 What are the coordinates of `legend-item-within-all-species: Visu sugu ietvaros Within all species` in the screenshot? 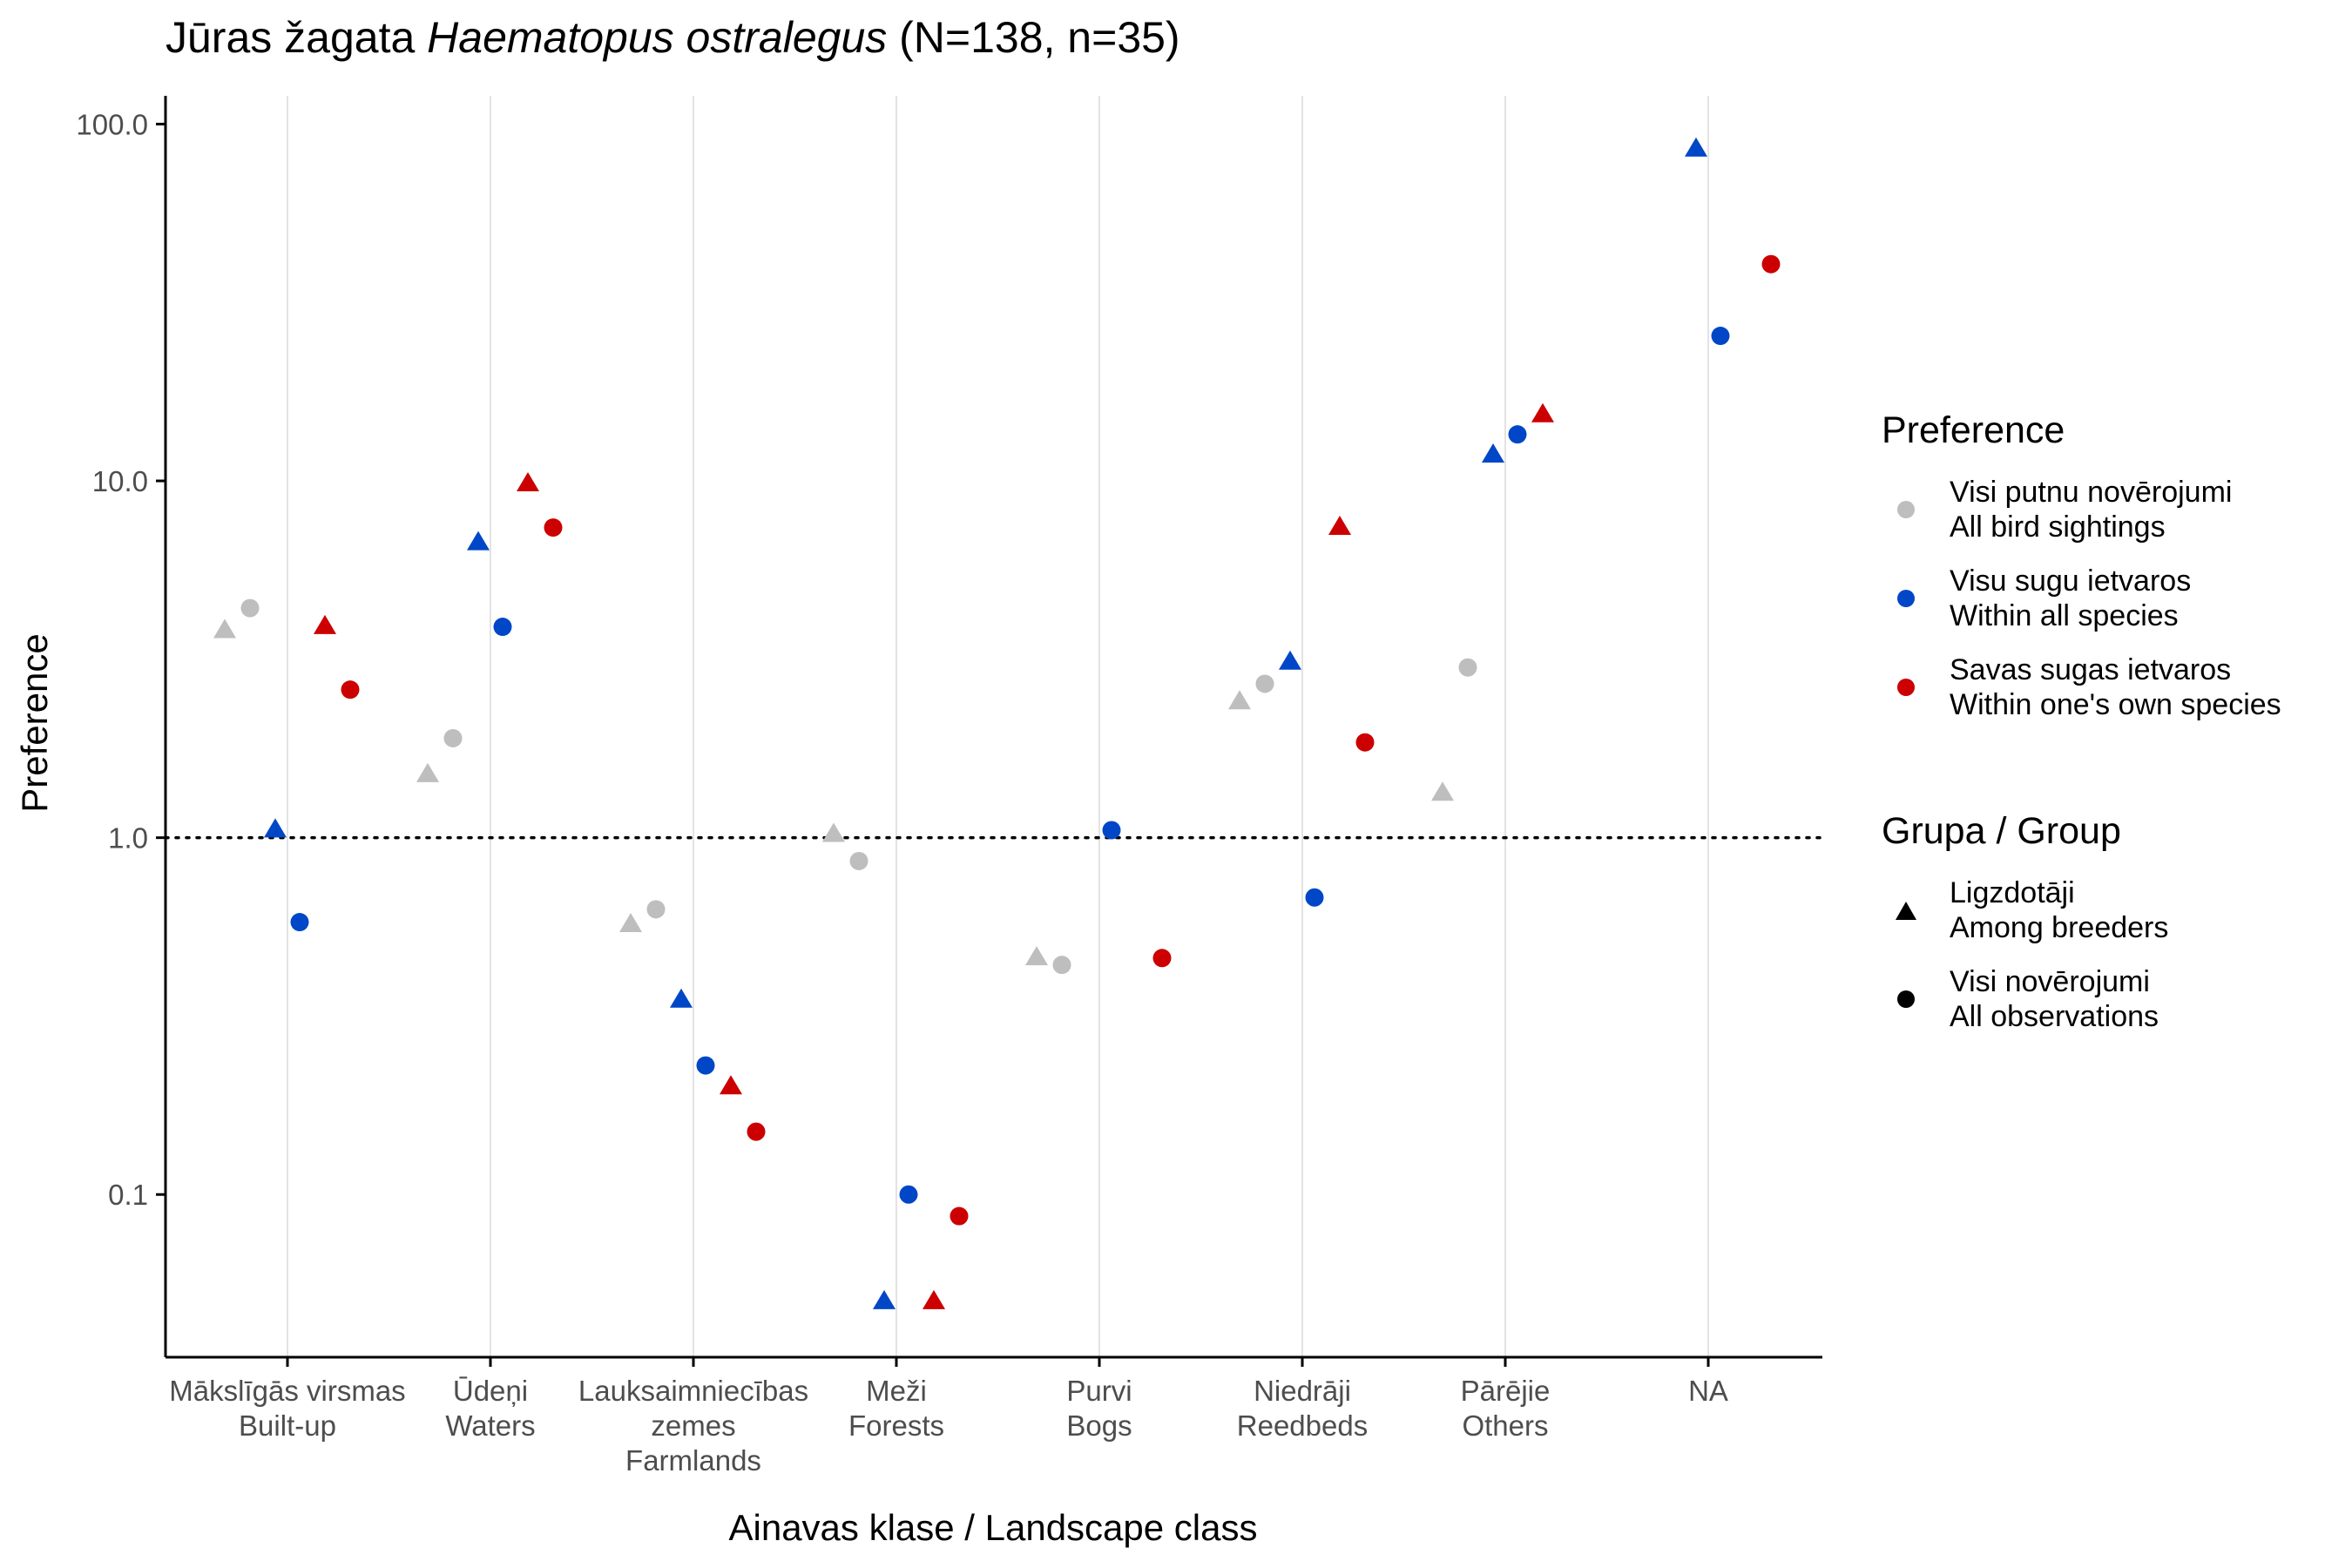 It's located at (2081, 598).